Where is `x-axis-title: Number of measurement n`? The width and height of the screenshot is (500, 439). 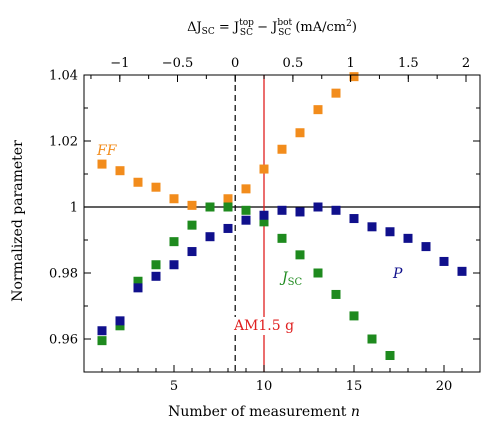
x-axis-title: Number of measurement n is located at coordinates (264, 412).